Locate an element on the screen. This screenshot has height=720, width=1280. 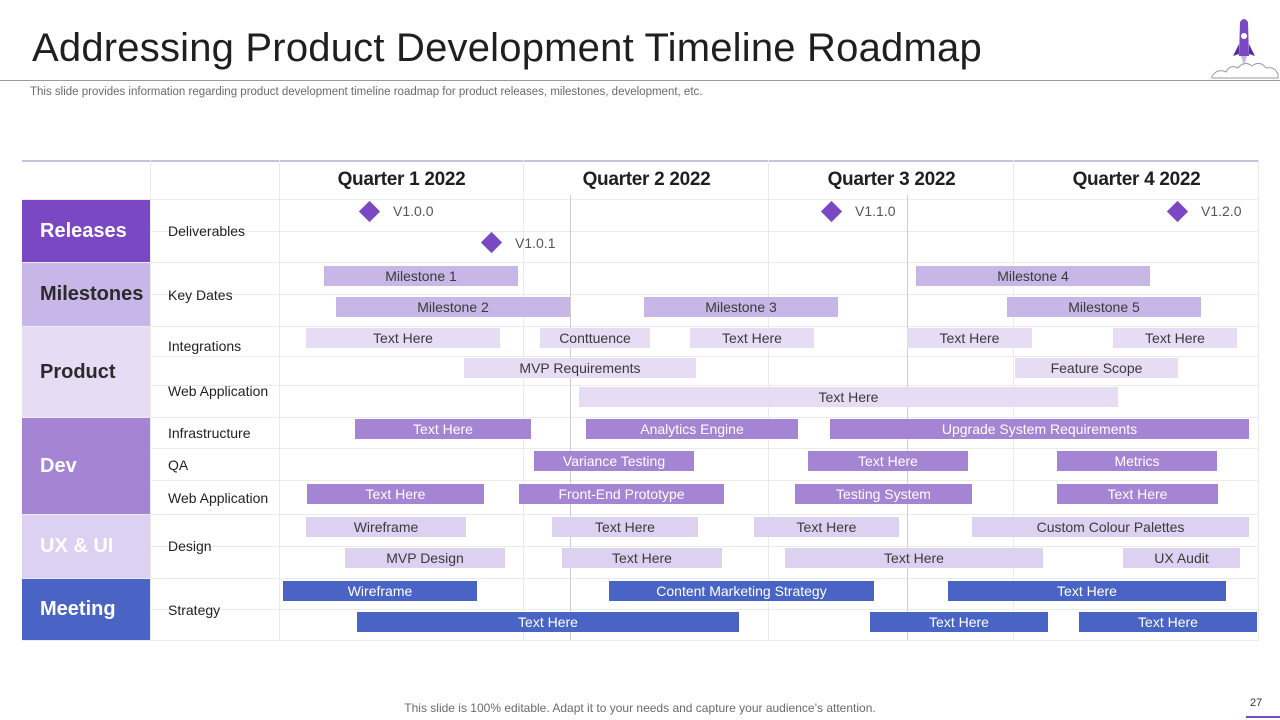
ux-task-bar: Wireframe is located at coordinates (386, 527).